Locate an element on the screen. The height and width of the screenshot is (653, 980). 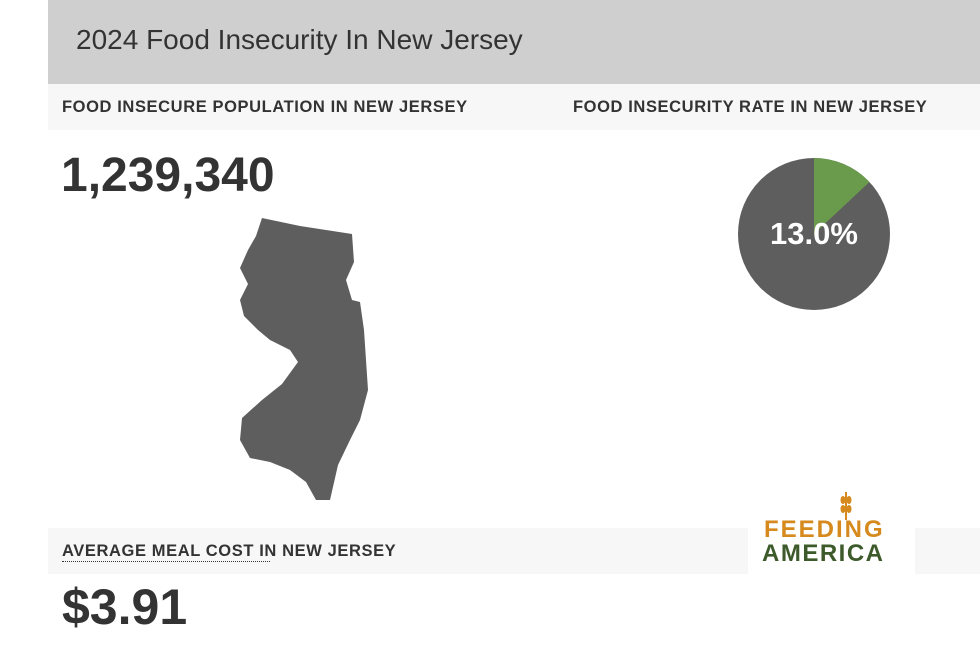
pie-slice is located at coordinates (842, 196).